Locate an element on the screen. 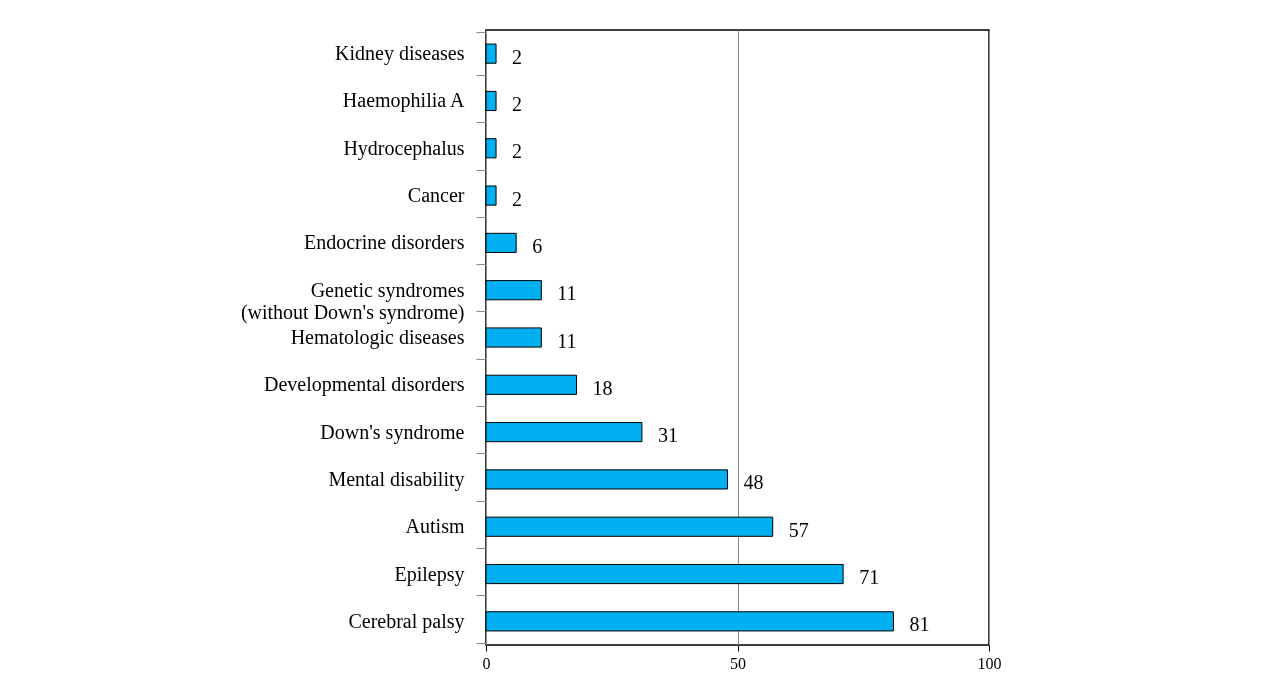 This screenshot has width=1283, height=683. data-label: 57 is located at coordinates (798, 529).